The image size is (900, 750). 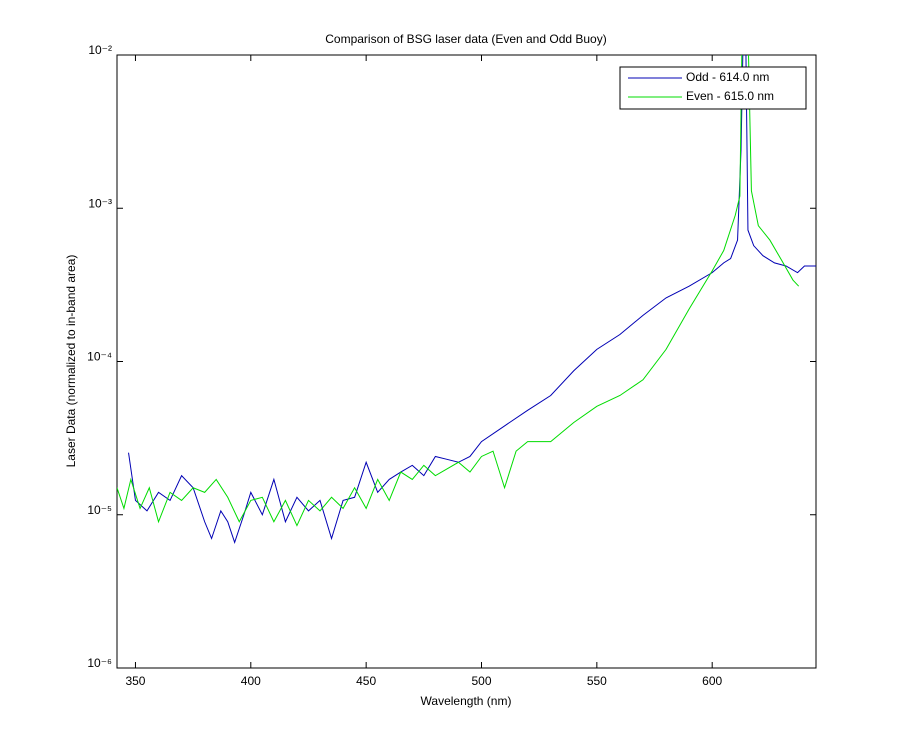 What do you see at coordinates (597, 681) in the screenshot?
I see `x-tick-label: 550` at bounding box center [597, 681].